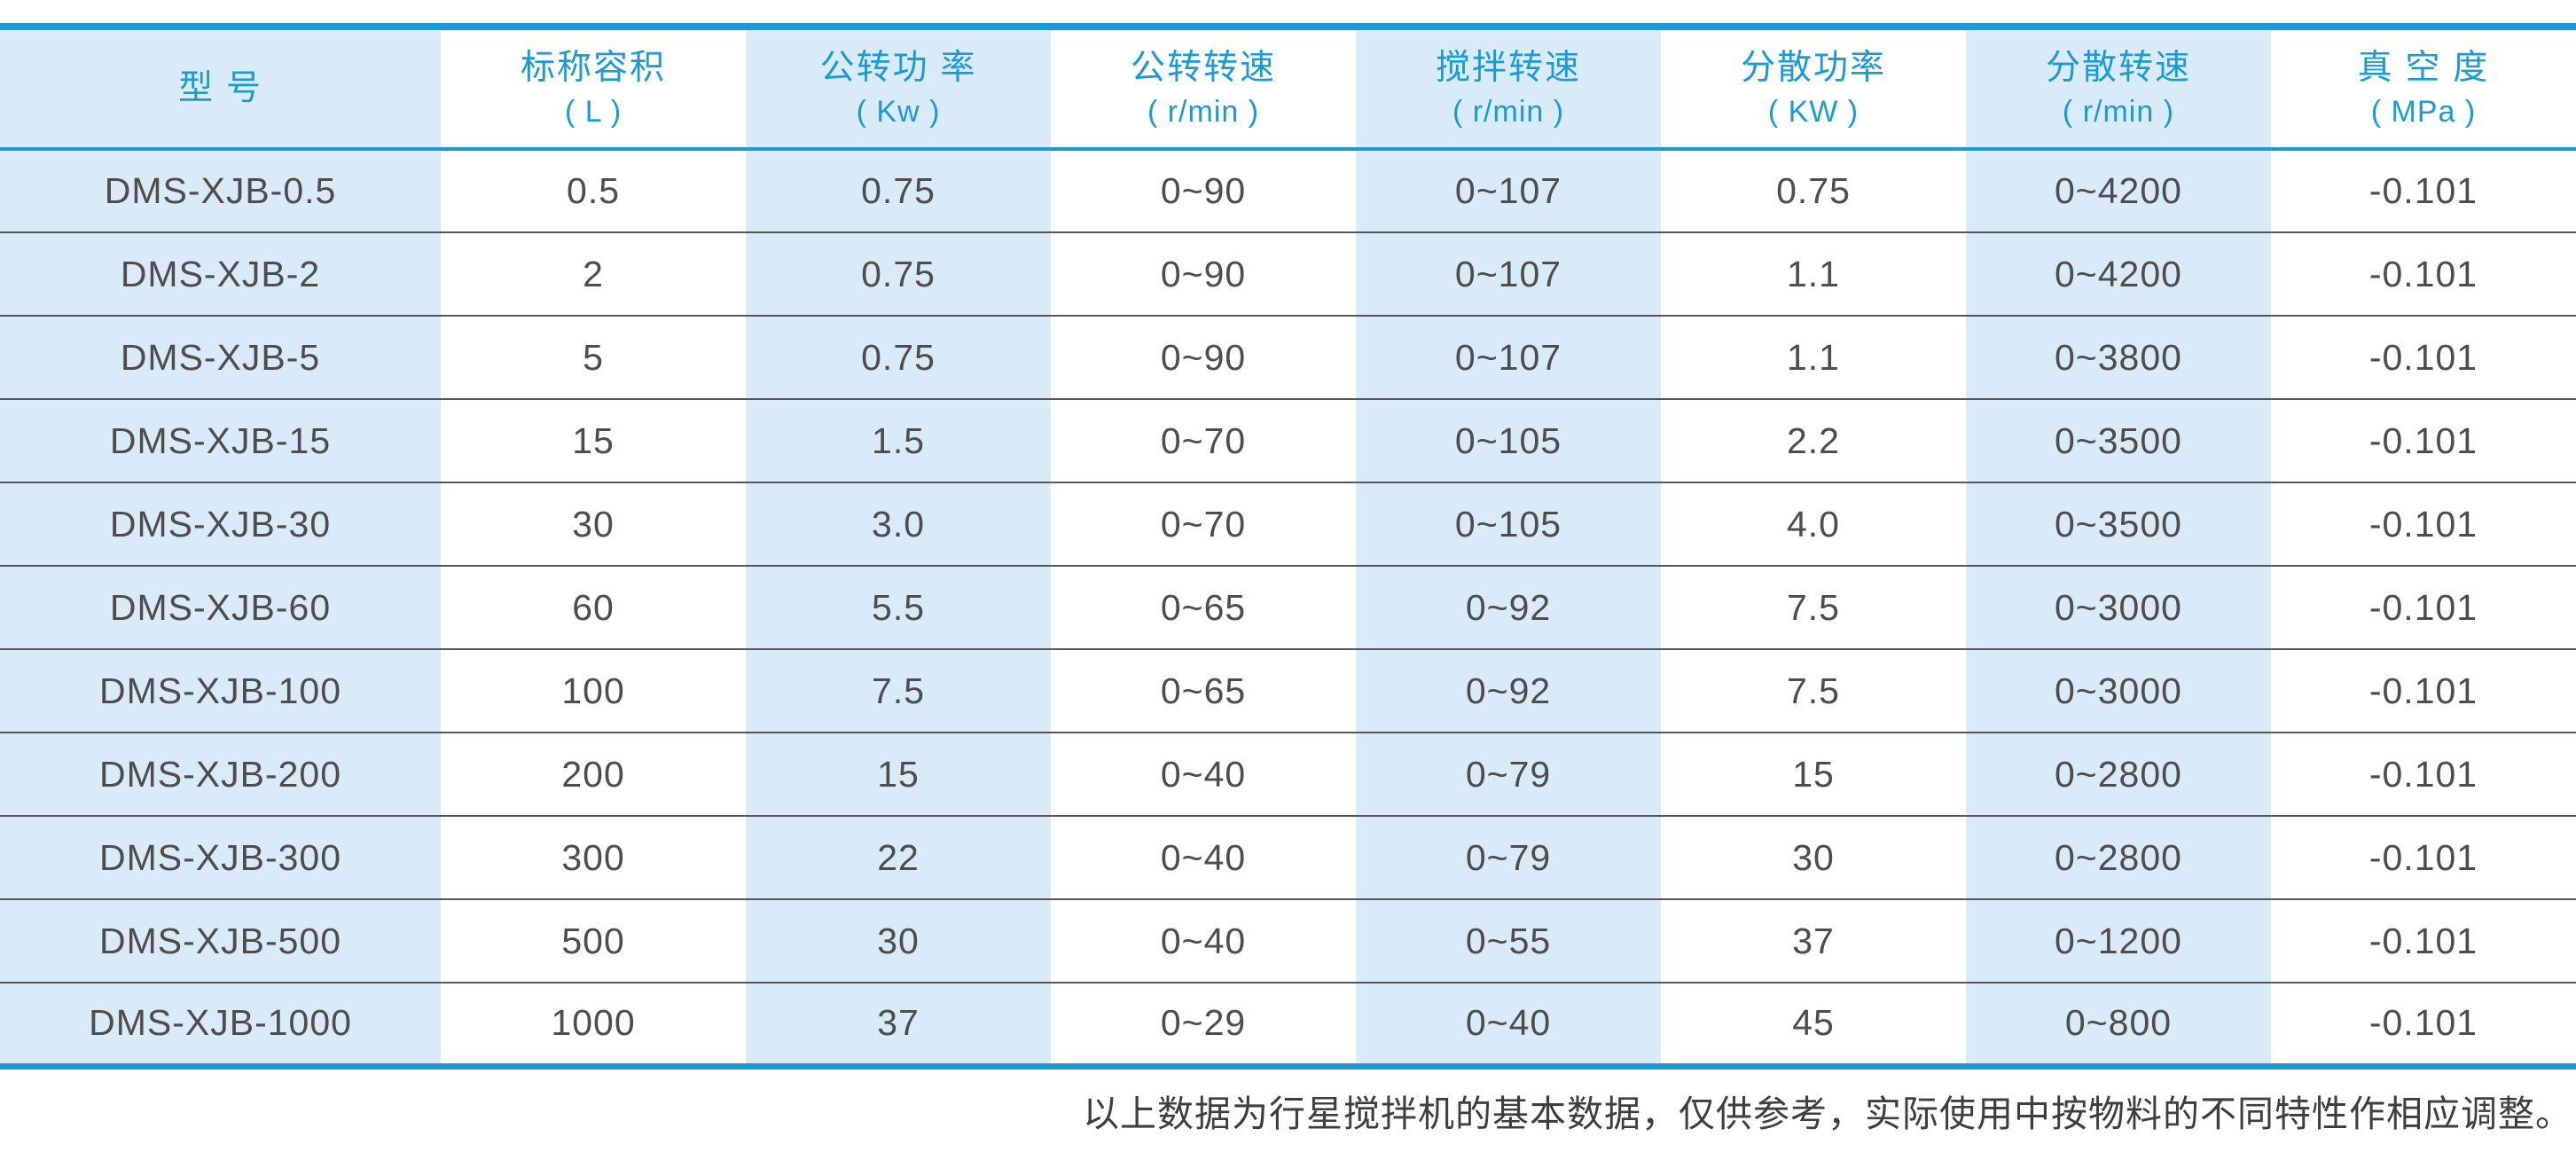 The image size is (2576, 1152). What do you see at coordinates (1204, 67) in the screenshot?
I see `column-label: 公转转速` at bounding box center [1204, 67].